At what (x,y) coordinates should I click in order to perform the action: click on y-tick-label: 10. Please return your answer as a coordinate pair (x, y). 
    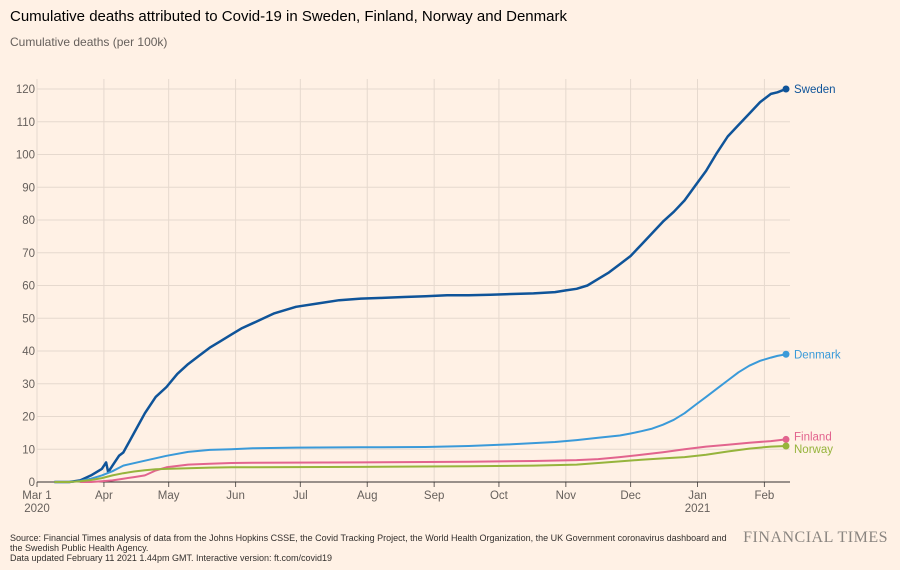
    Looking at the image, I should click on (28, 450).